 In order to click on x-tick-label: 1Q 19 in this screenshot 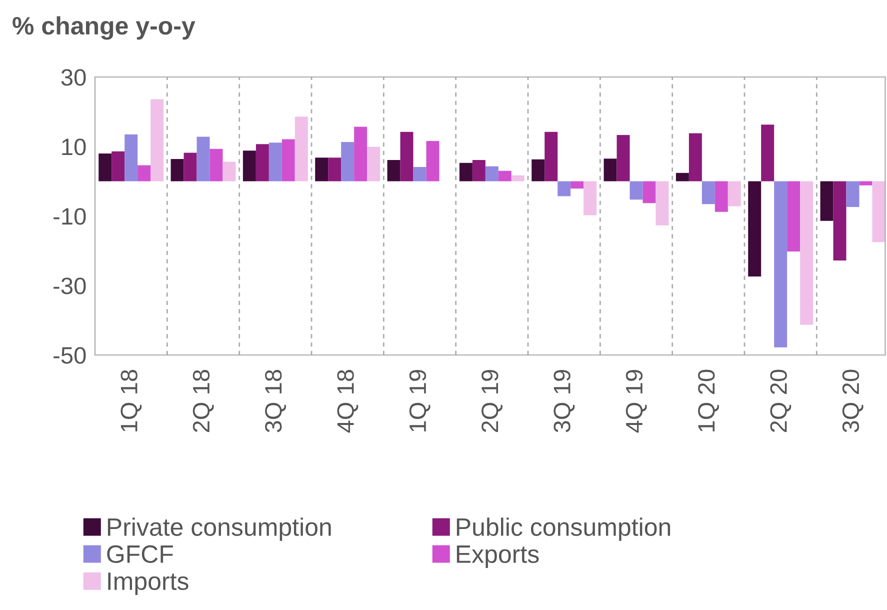, I will do `click(419, 401)`.